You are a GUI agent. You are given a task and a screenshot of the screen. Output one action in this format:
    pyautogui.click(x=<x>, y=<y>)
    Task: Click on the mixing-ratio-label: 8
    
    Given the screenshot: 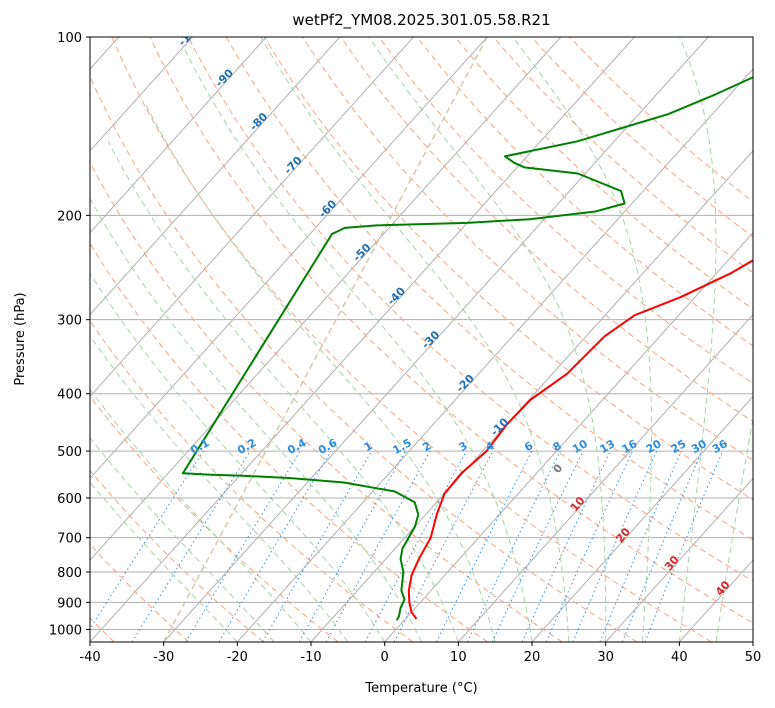 What is the action you would take?
    pyautogui.click(x=557, y=446)
    